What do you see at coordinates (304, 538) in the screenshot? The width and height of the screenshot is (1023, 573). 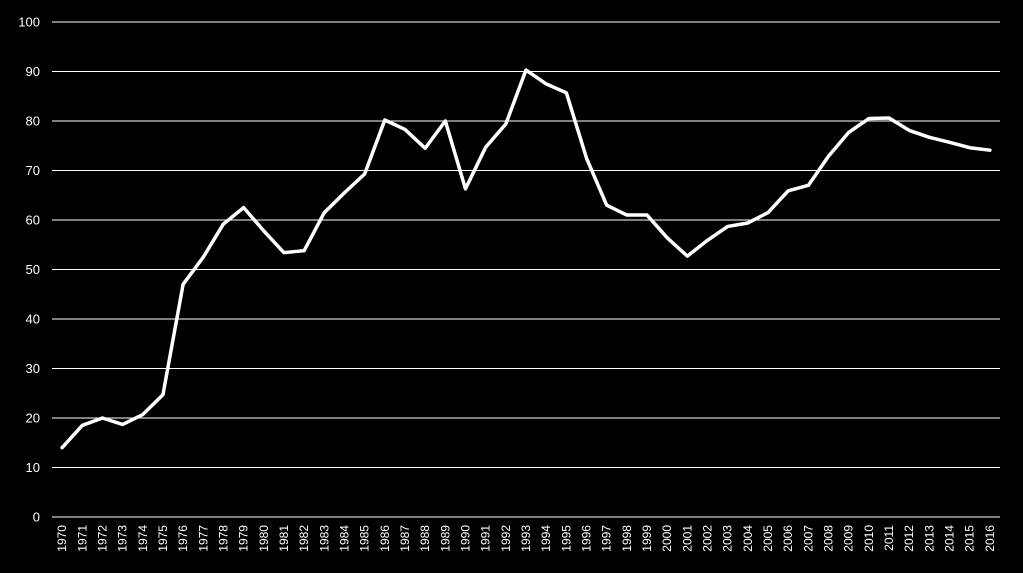 I see `x-tick-label: 1982` at bounding box center [304, 538].